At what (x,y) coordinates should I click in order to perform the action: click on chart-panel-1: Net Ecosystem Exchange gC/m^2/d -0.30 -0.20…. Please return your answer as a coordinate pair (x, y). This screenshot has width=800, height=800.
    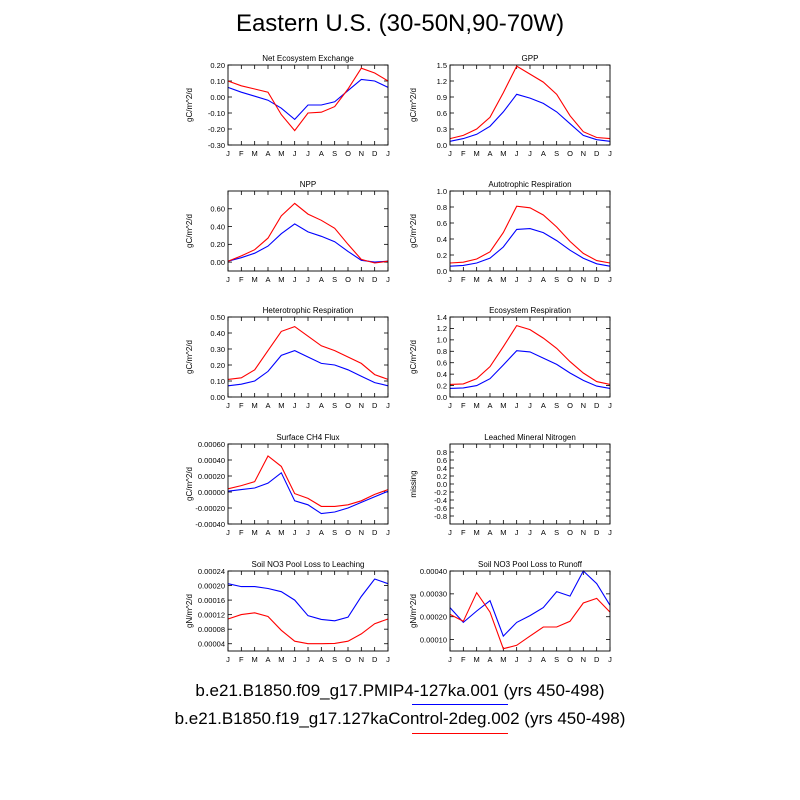
    Looking at the image, I should click on (287, 106).